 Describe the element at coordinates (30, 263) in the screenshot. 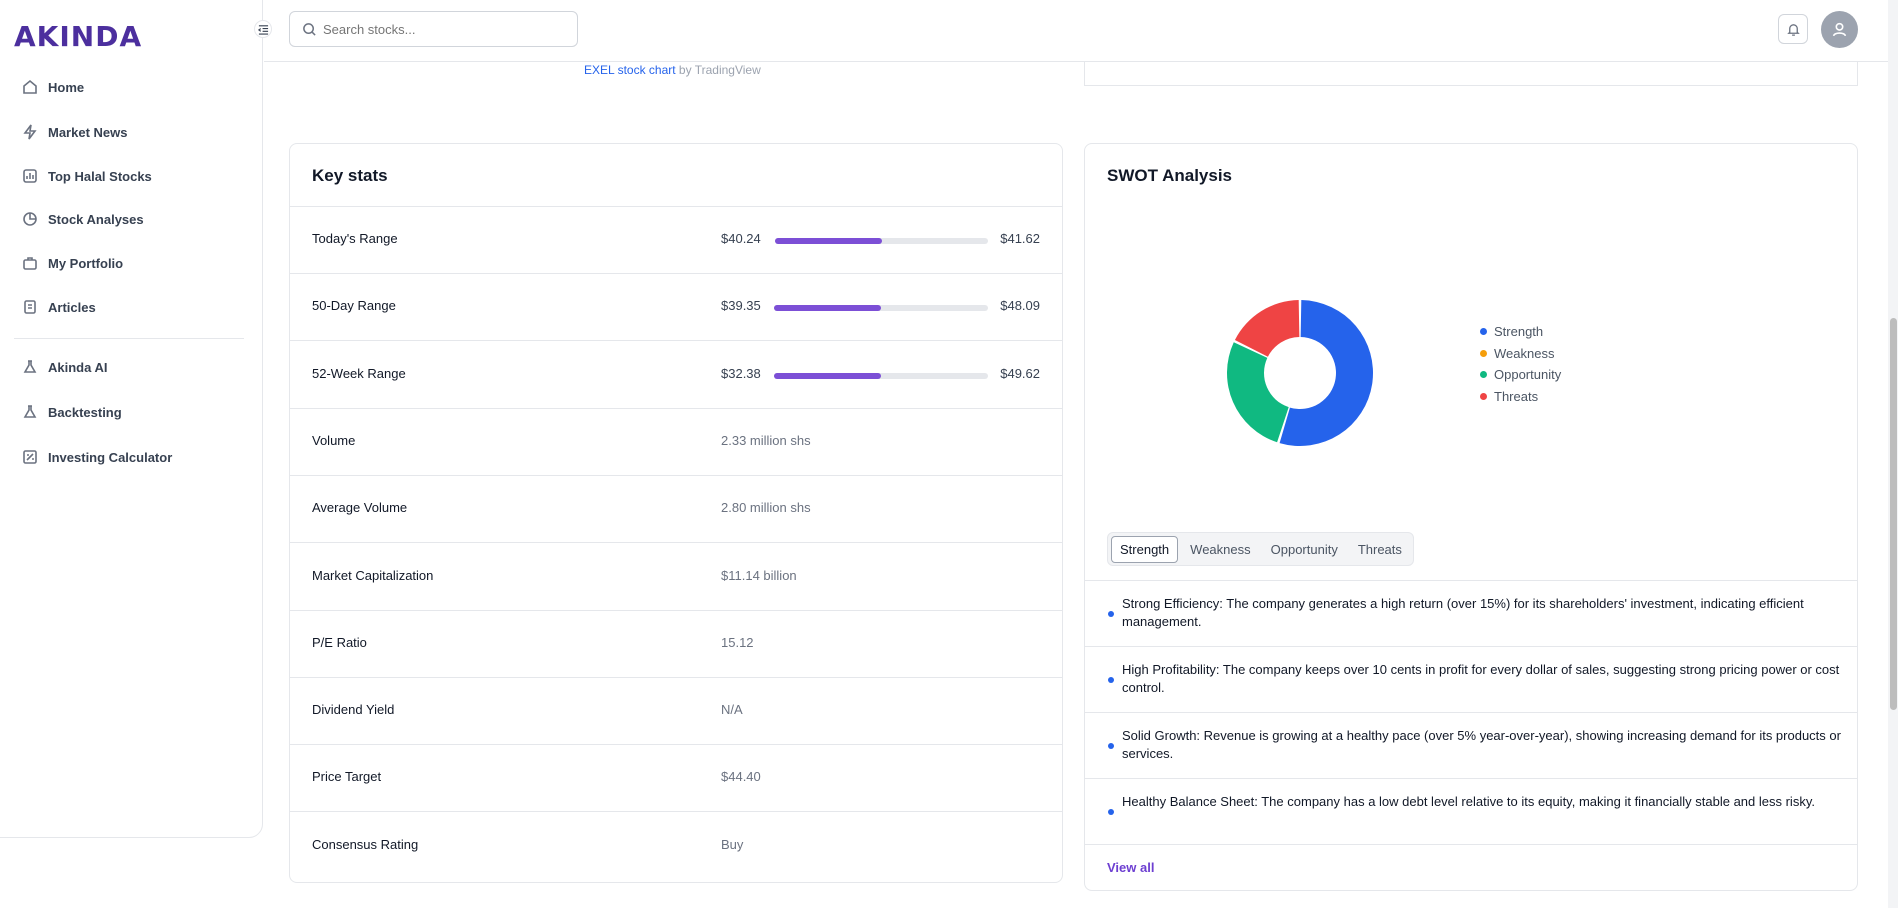

I see `briefcase-icon` at that location.